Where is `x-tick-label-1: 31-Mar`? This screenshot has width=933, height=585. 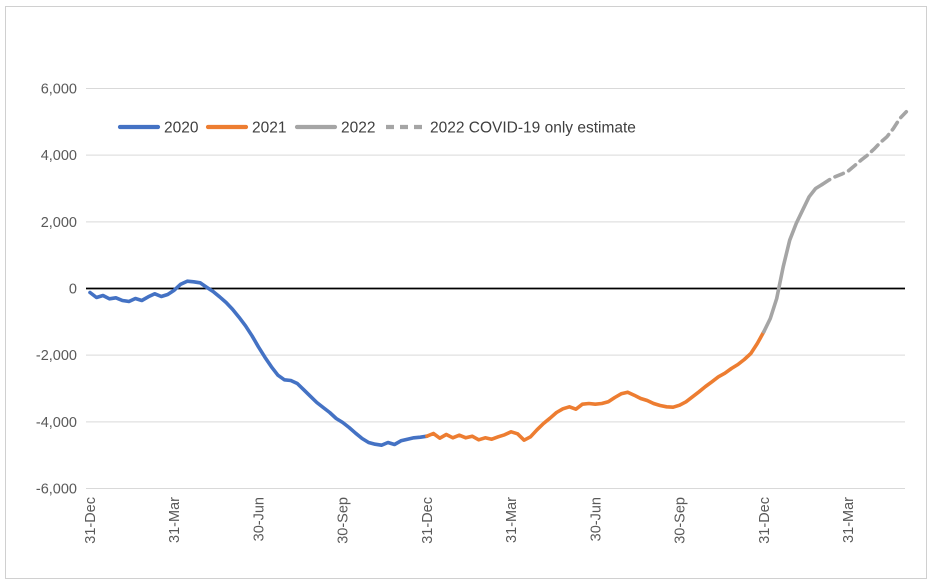
x-tick-label-1: 31-Mar is located at coordinates (175, 520).